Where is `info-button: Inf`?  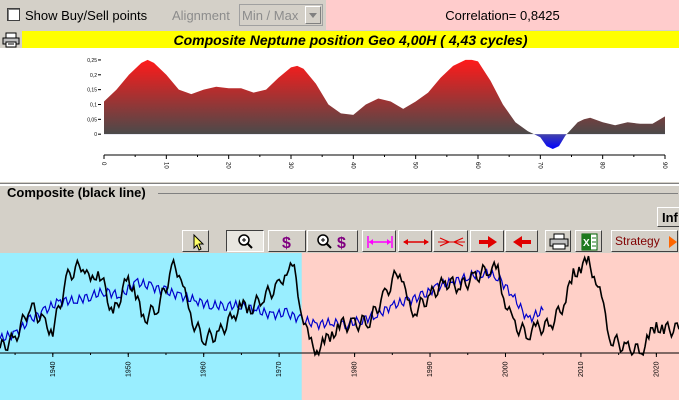 info-button: Inf is located at coordinates (668, 217).